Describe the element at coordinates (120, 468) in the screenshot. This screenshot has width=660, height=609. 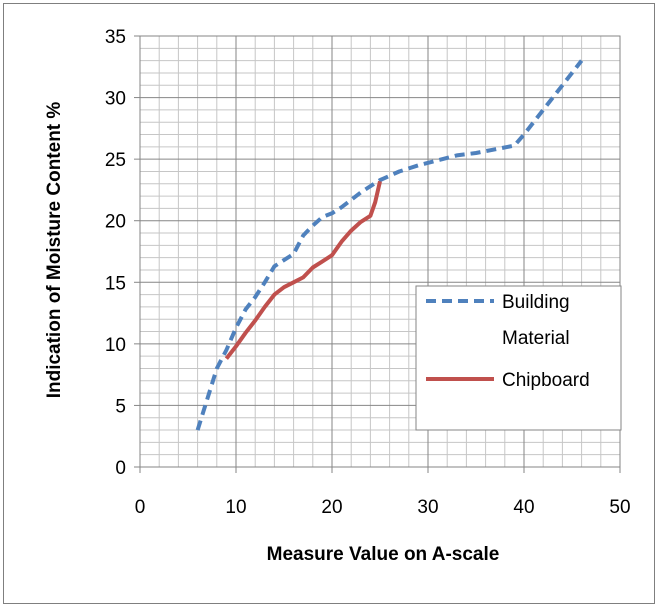
I see `y-tick-label: 0` at that location.